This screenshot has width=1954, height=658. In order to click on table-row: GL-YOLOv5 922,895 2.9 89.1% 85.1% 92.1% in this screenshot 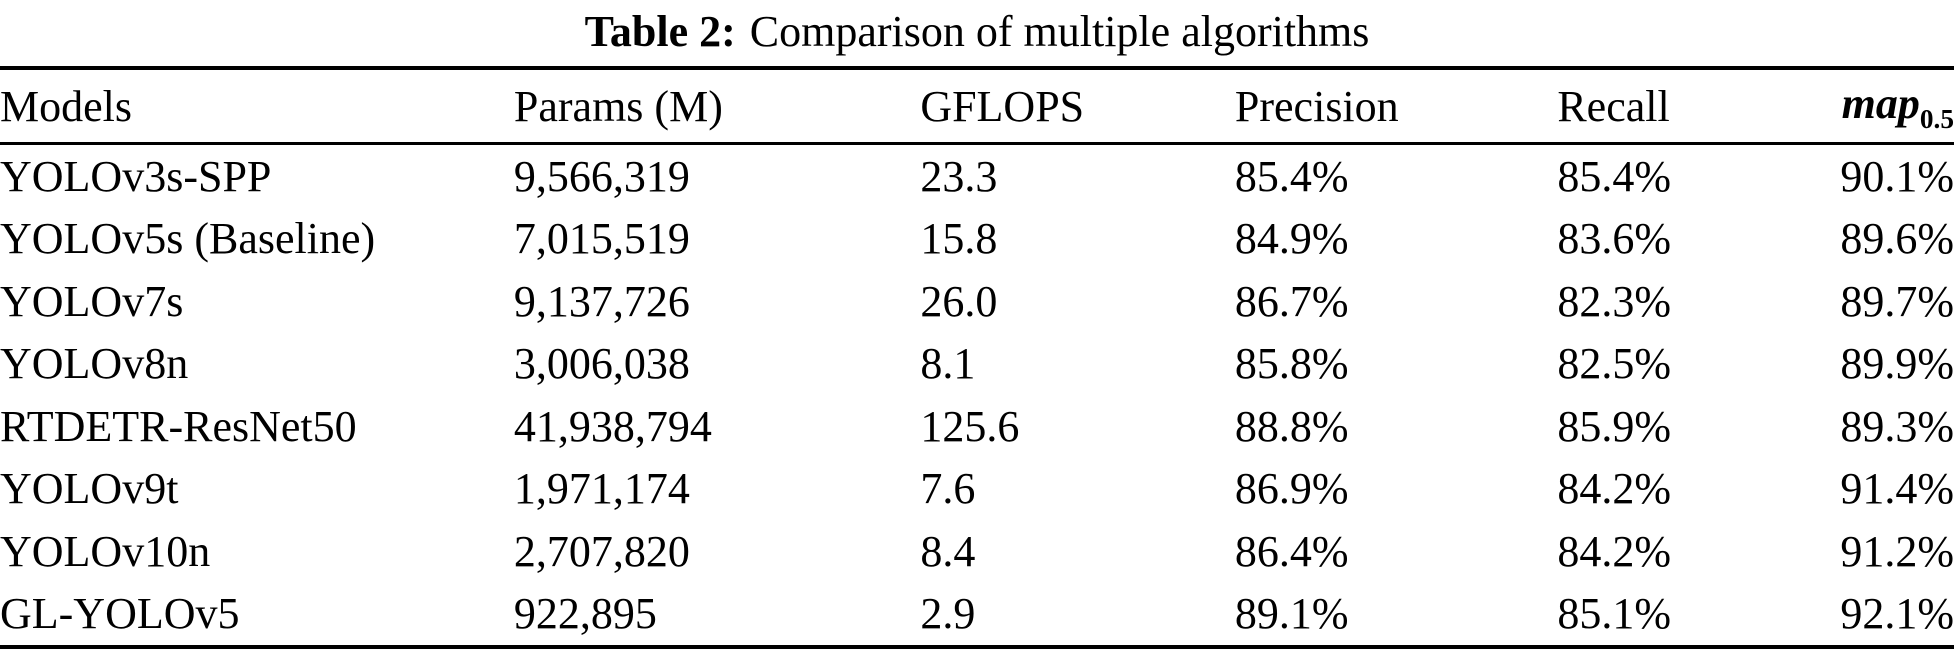, I will do `click(977, 615)`.